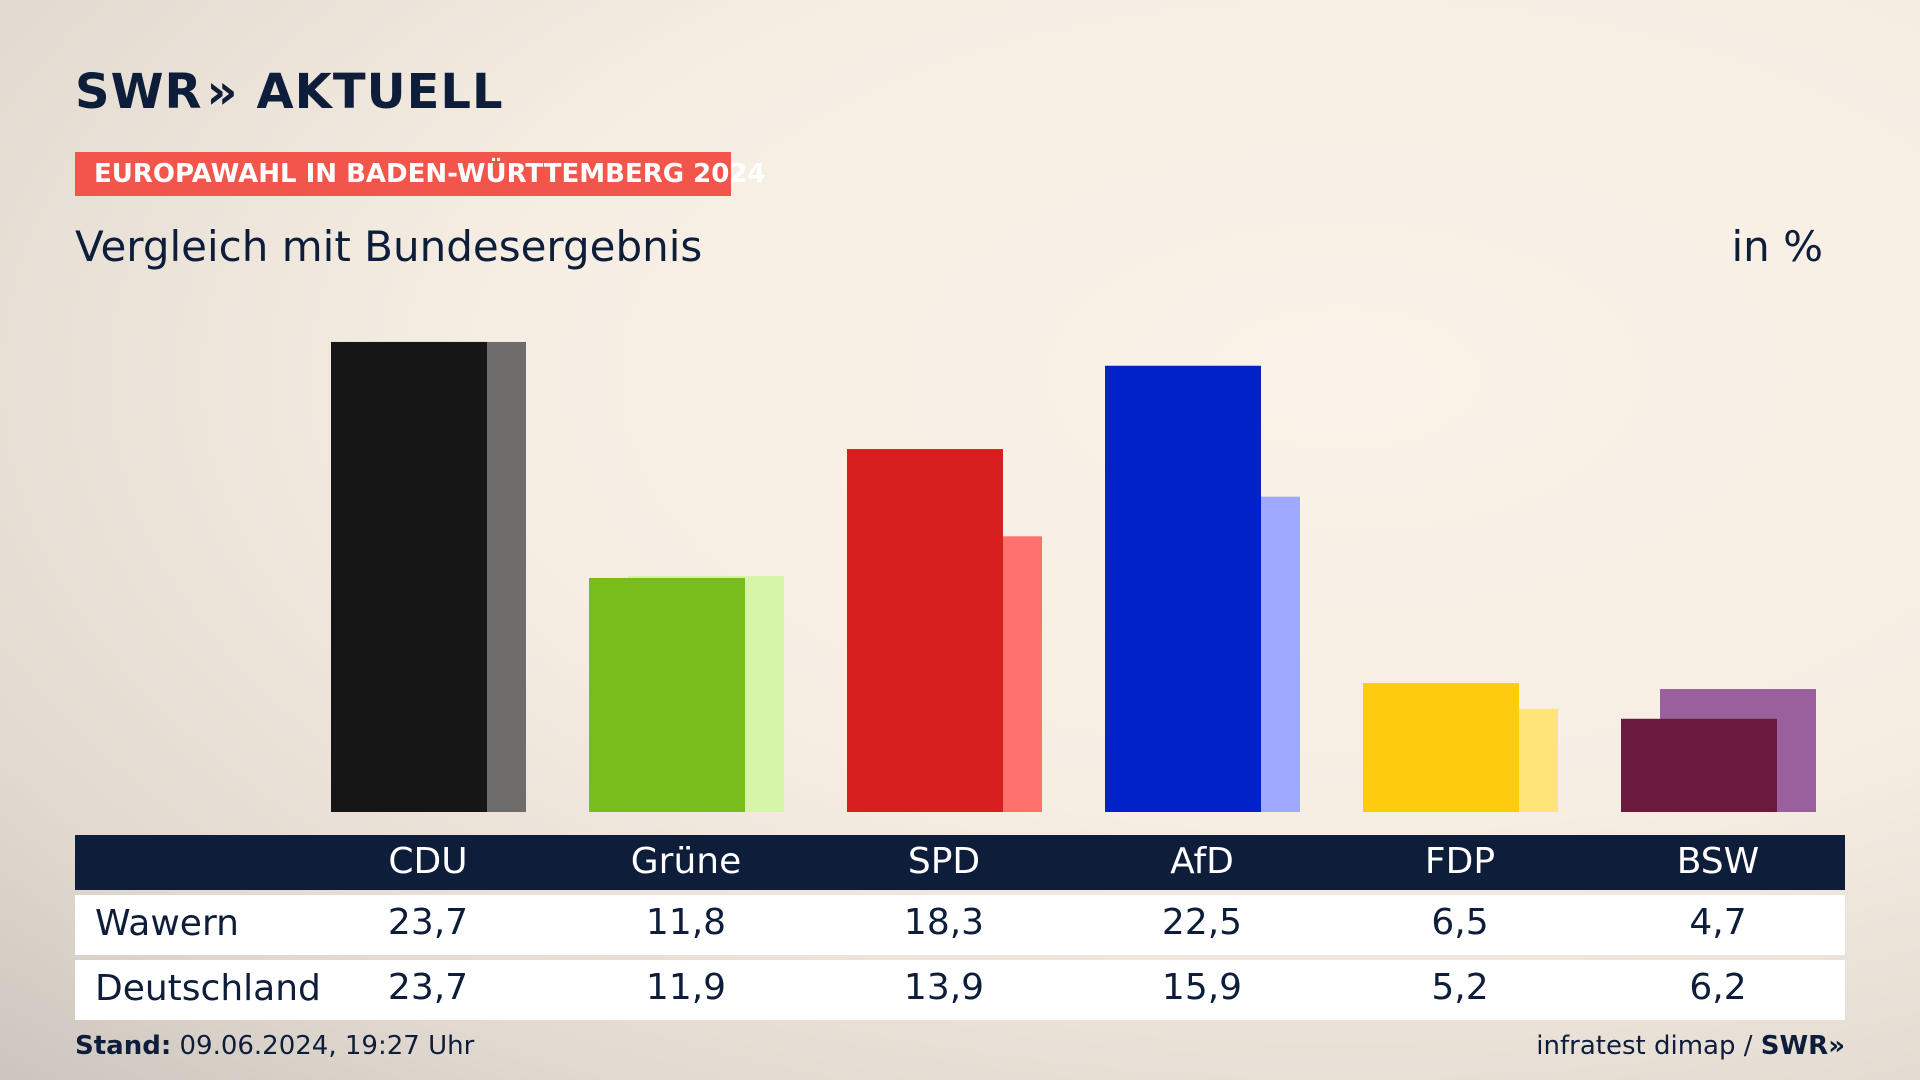 The width and height of the screenshot is (1920, 1080). I want to click on value-wawern-afd: 22,5, so click(1202, 922).